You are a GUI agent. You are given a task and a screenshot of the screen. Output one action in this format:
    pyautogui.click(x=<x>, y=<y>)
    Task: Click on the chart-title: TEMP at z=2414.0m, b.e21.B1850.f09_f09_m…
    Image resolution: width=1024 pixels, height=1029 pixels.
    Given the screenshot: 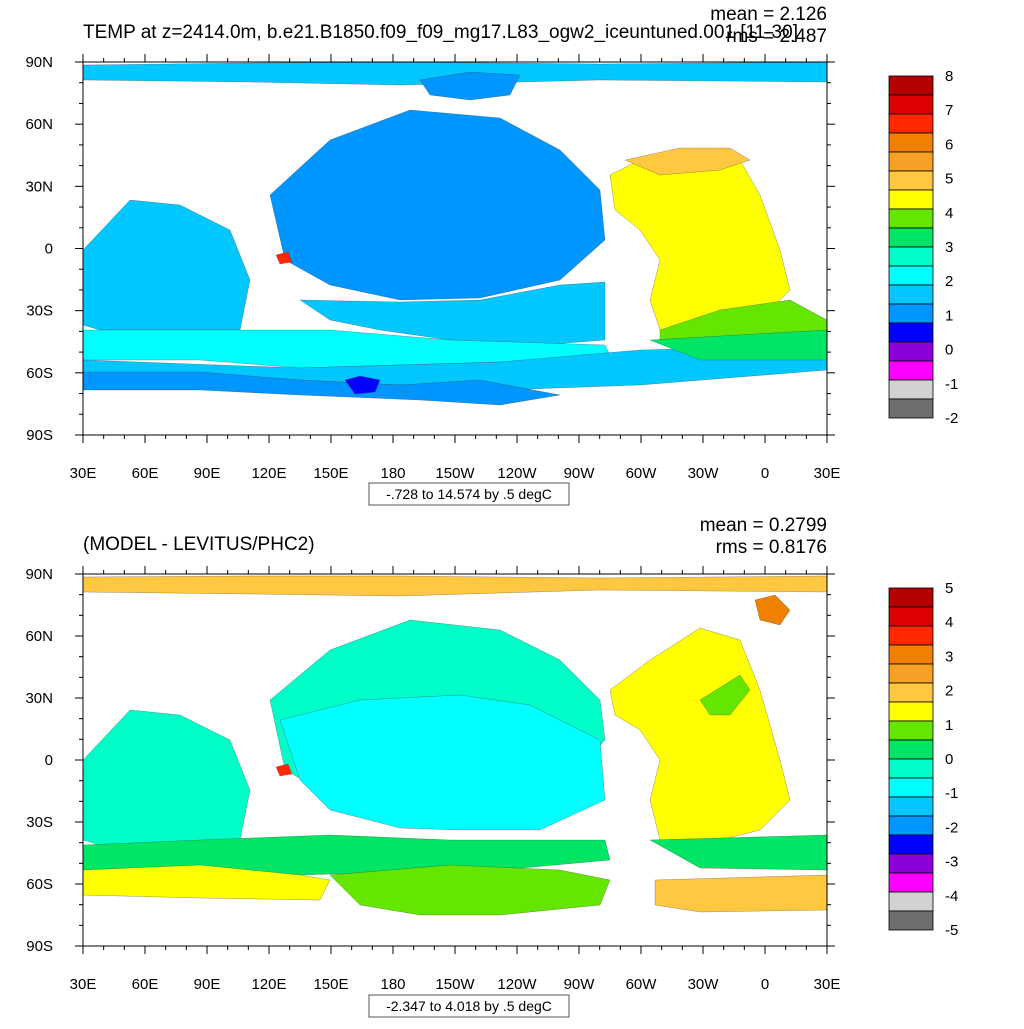 What is the action you would take?
    pyautogui.click(x=440, y=32)
    